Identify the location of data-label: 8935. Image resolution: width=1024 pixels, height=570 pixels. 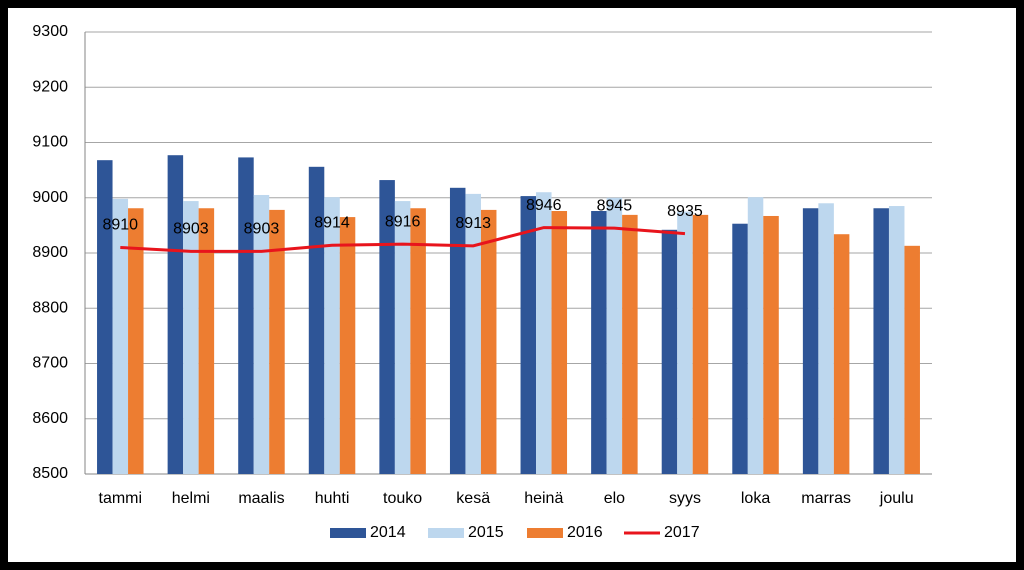
(685, 211).